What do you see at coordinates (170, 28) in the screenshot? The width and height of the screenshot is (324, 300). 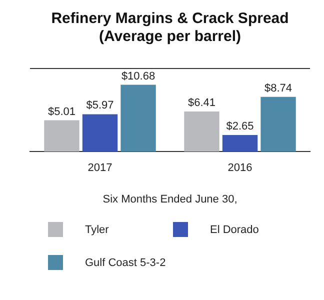 I see `chart-title: Refinery Margins & Crack Spread (Average per barrel)` at bounding box center [170, 28].